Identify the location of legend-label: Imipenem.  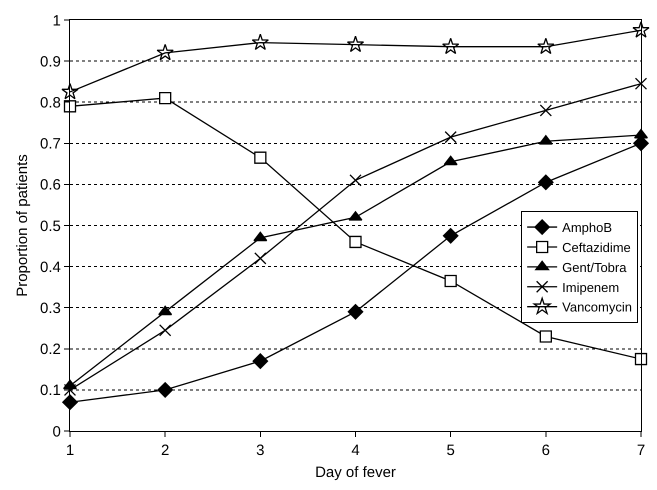
(591, 287).